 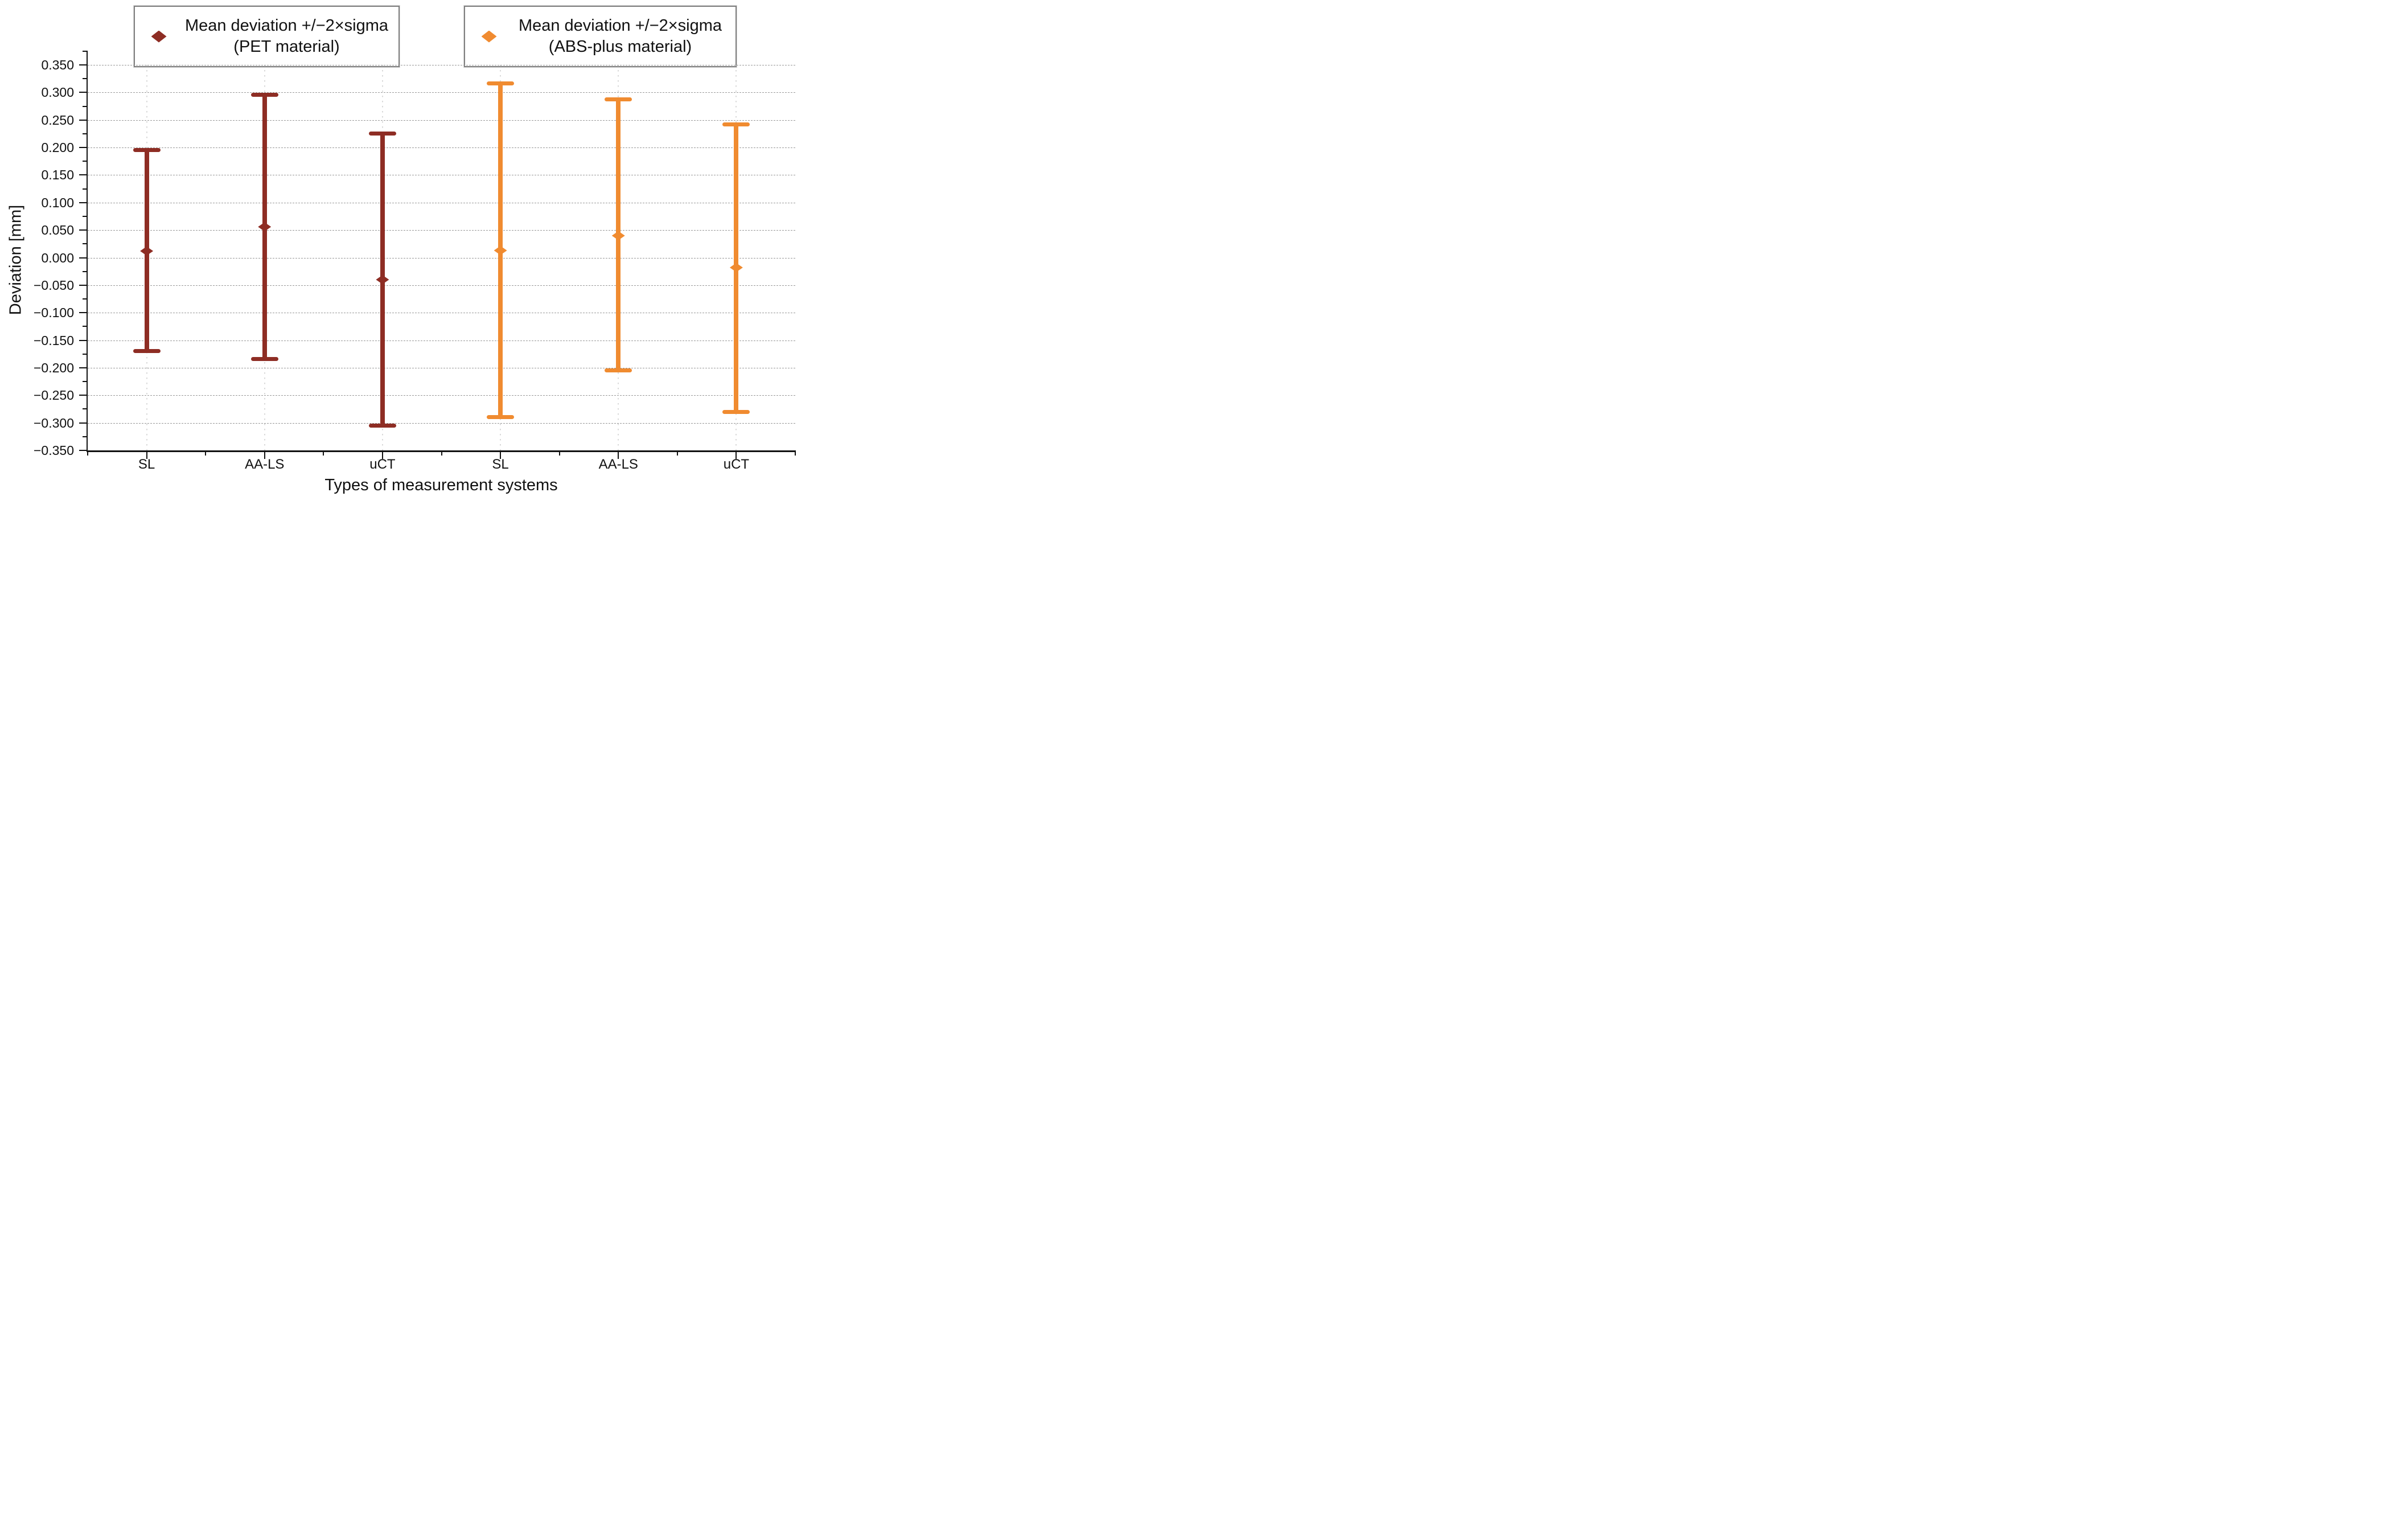 What do you see at coordinates (58, 175) in the screenshot?
I see `y-tick-label: 0.150` at bounding box center [58, 175].